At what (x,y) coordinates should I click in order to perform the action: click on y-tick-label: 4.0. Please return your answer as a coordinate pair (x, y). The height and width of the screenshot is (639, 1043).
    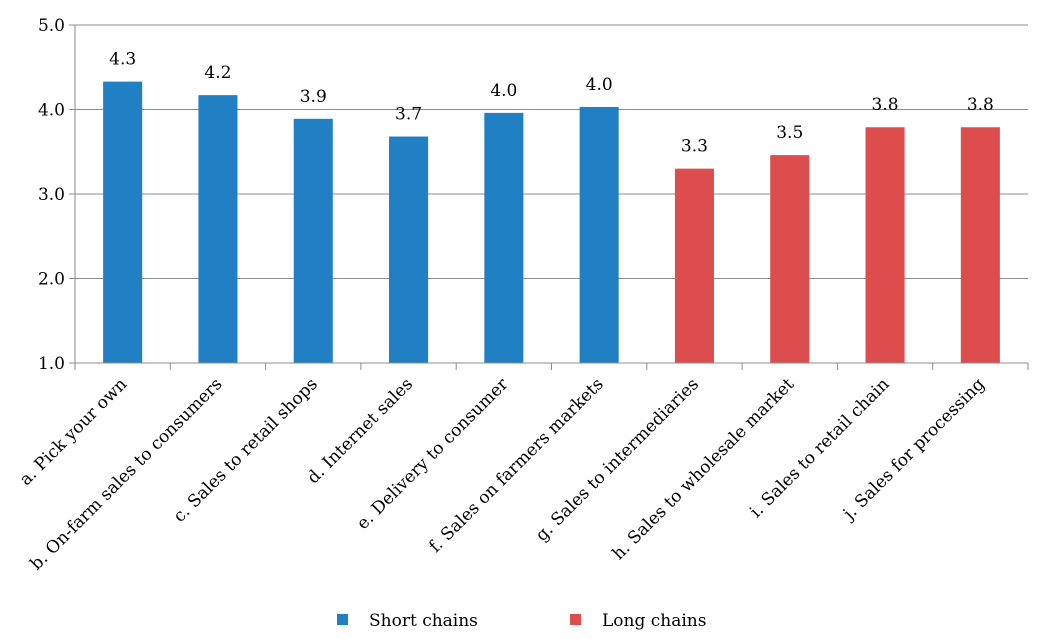
    Looking at the image, I should click on (51, 111).